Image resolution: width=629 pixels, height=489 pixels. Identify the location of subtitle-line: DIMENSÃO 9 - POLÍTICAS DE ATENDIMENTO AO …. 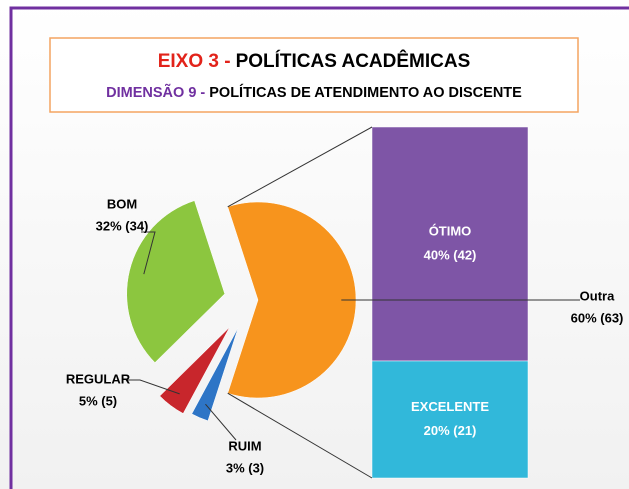
(314, 92).